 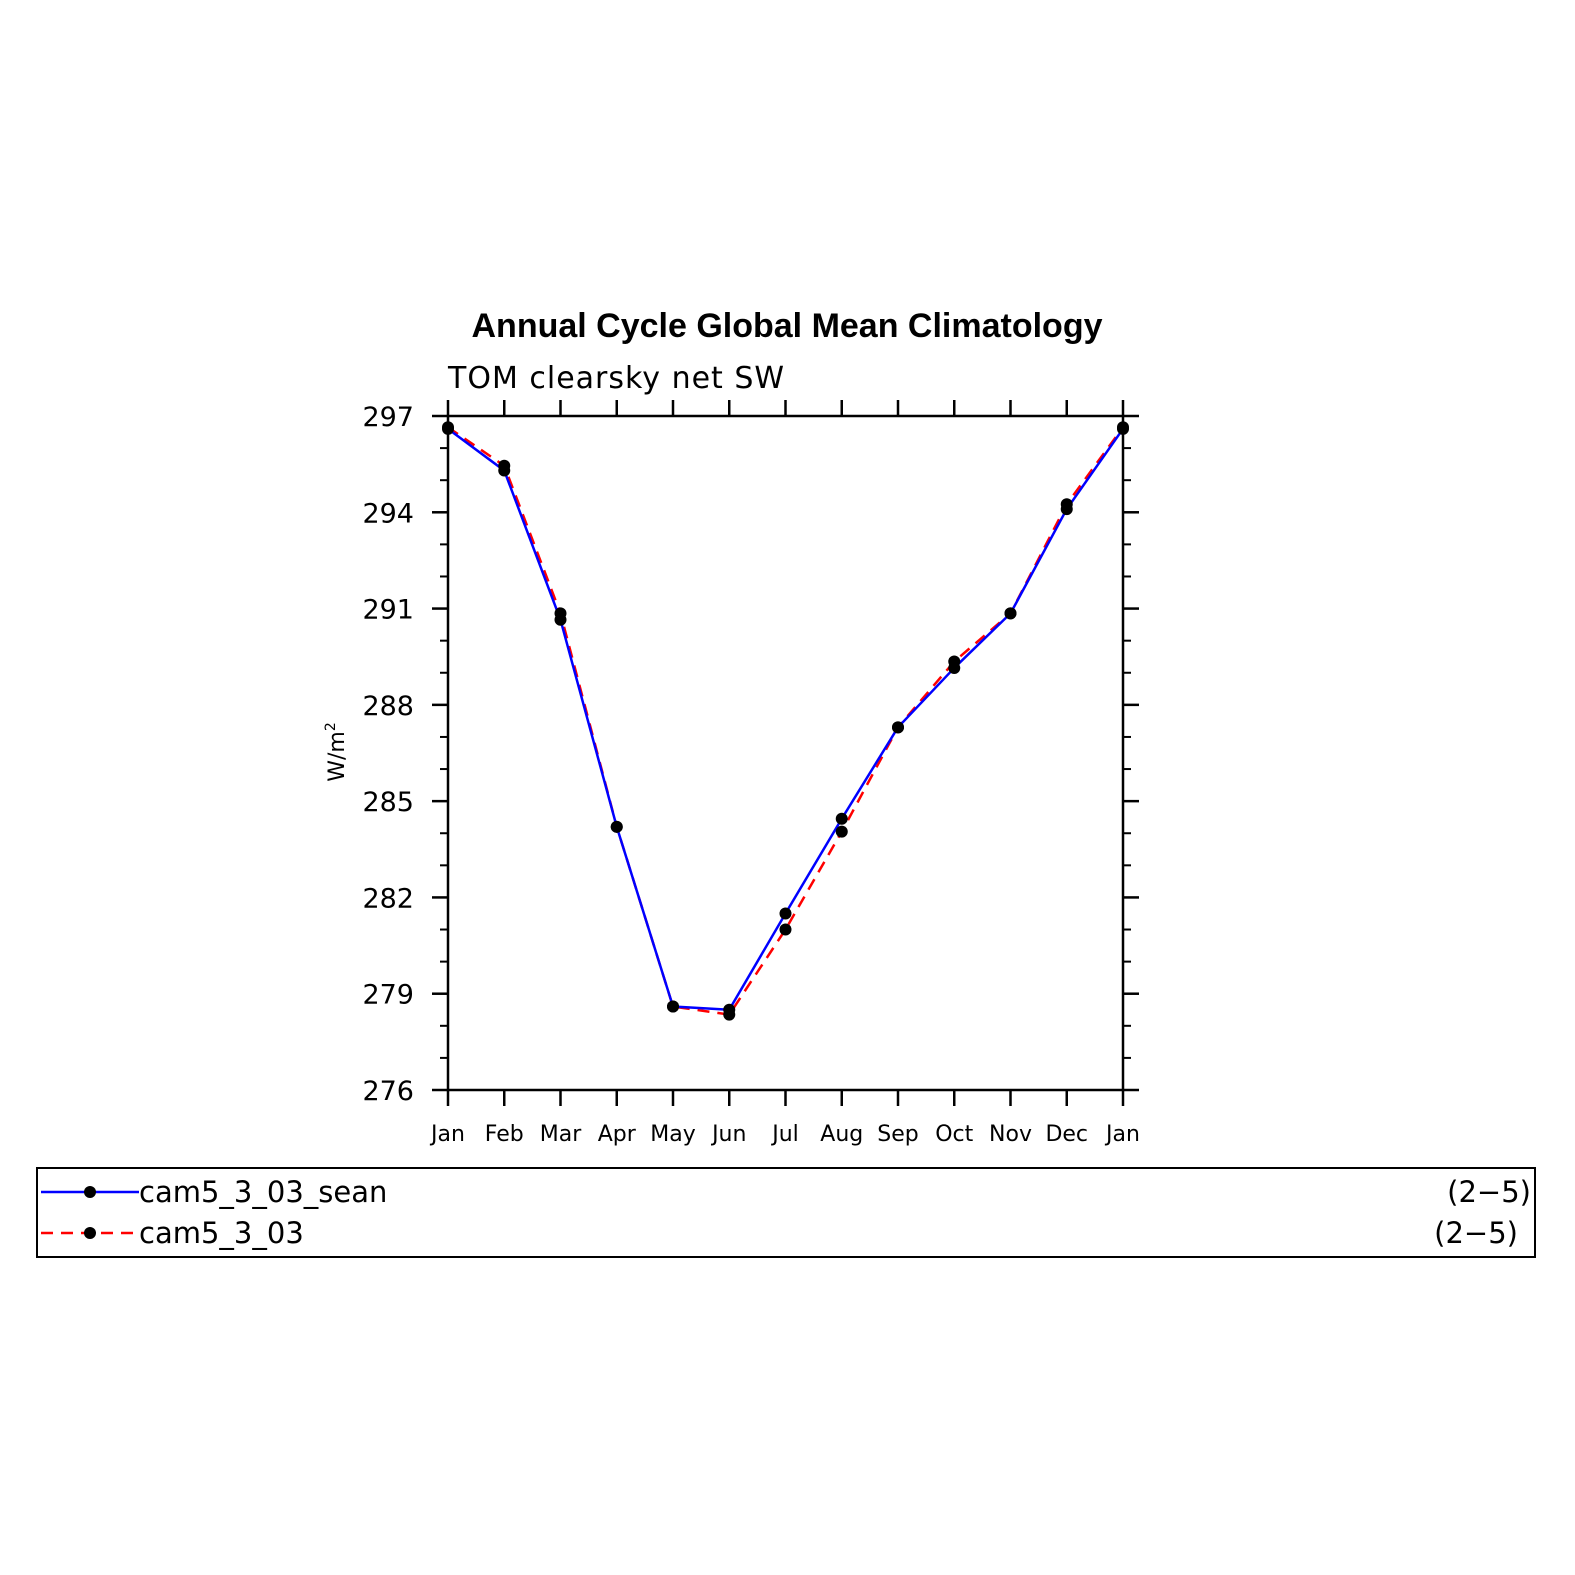 I want to click on legend: cam5_3_03_sean (2−5) cam5_3_03 (2−5), so click(x=786, y=1212).